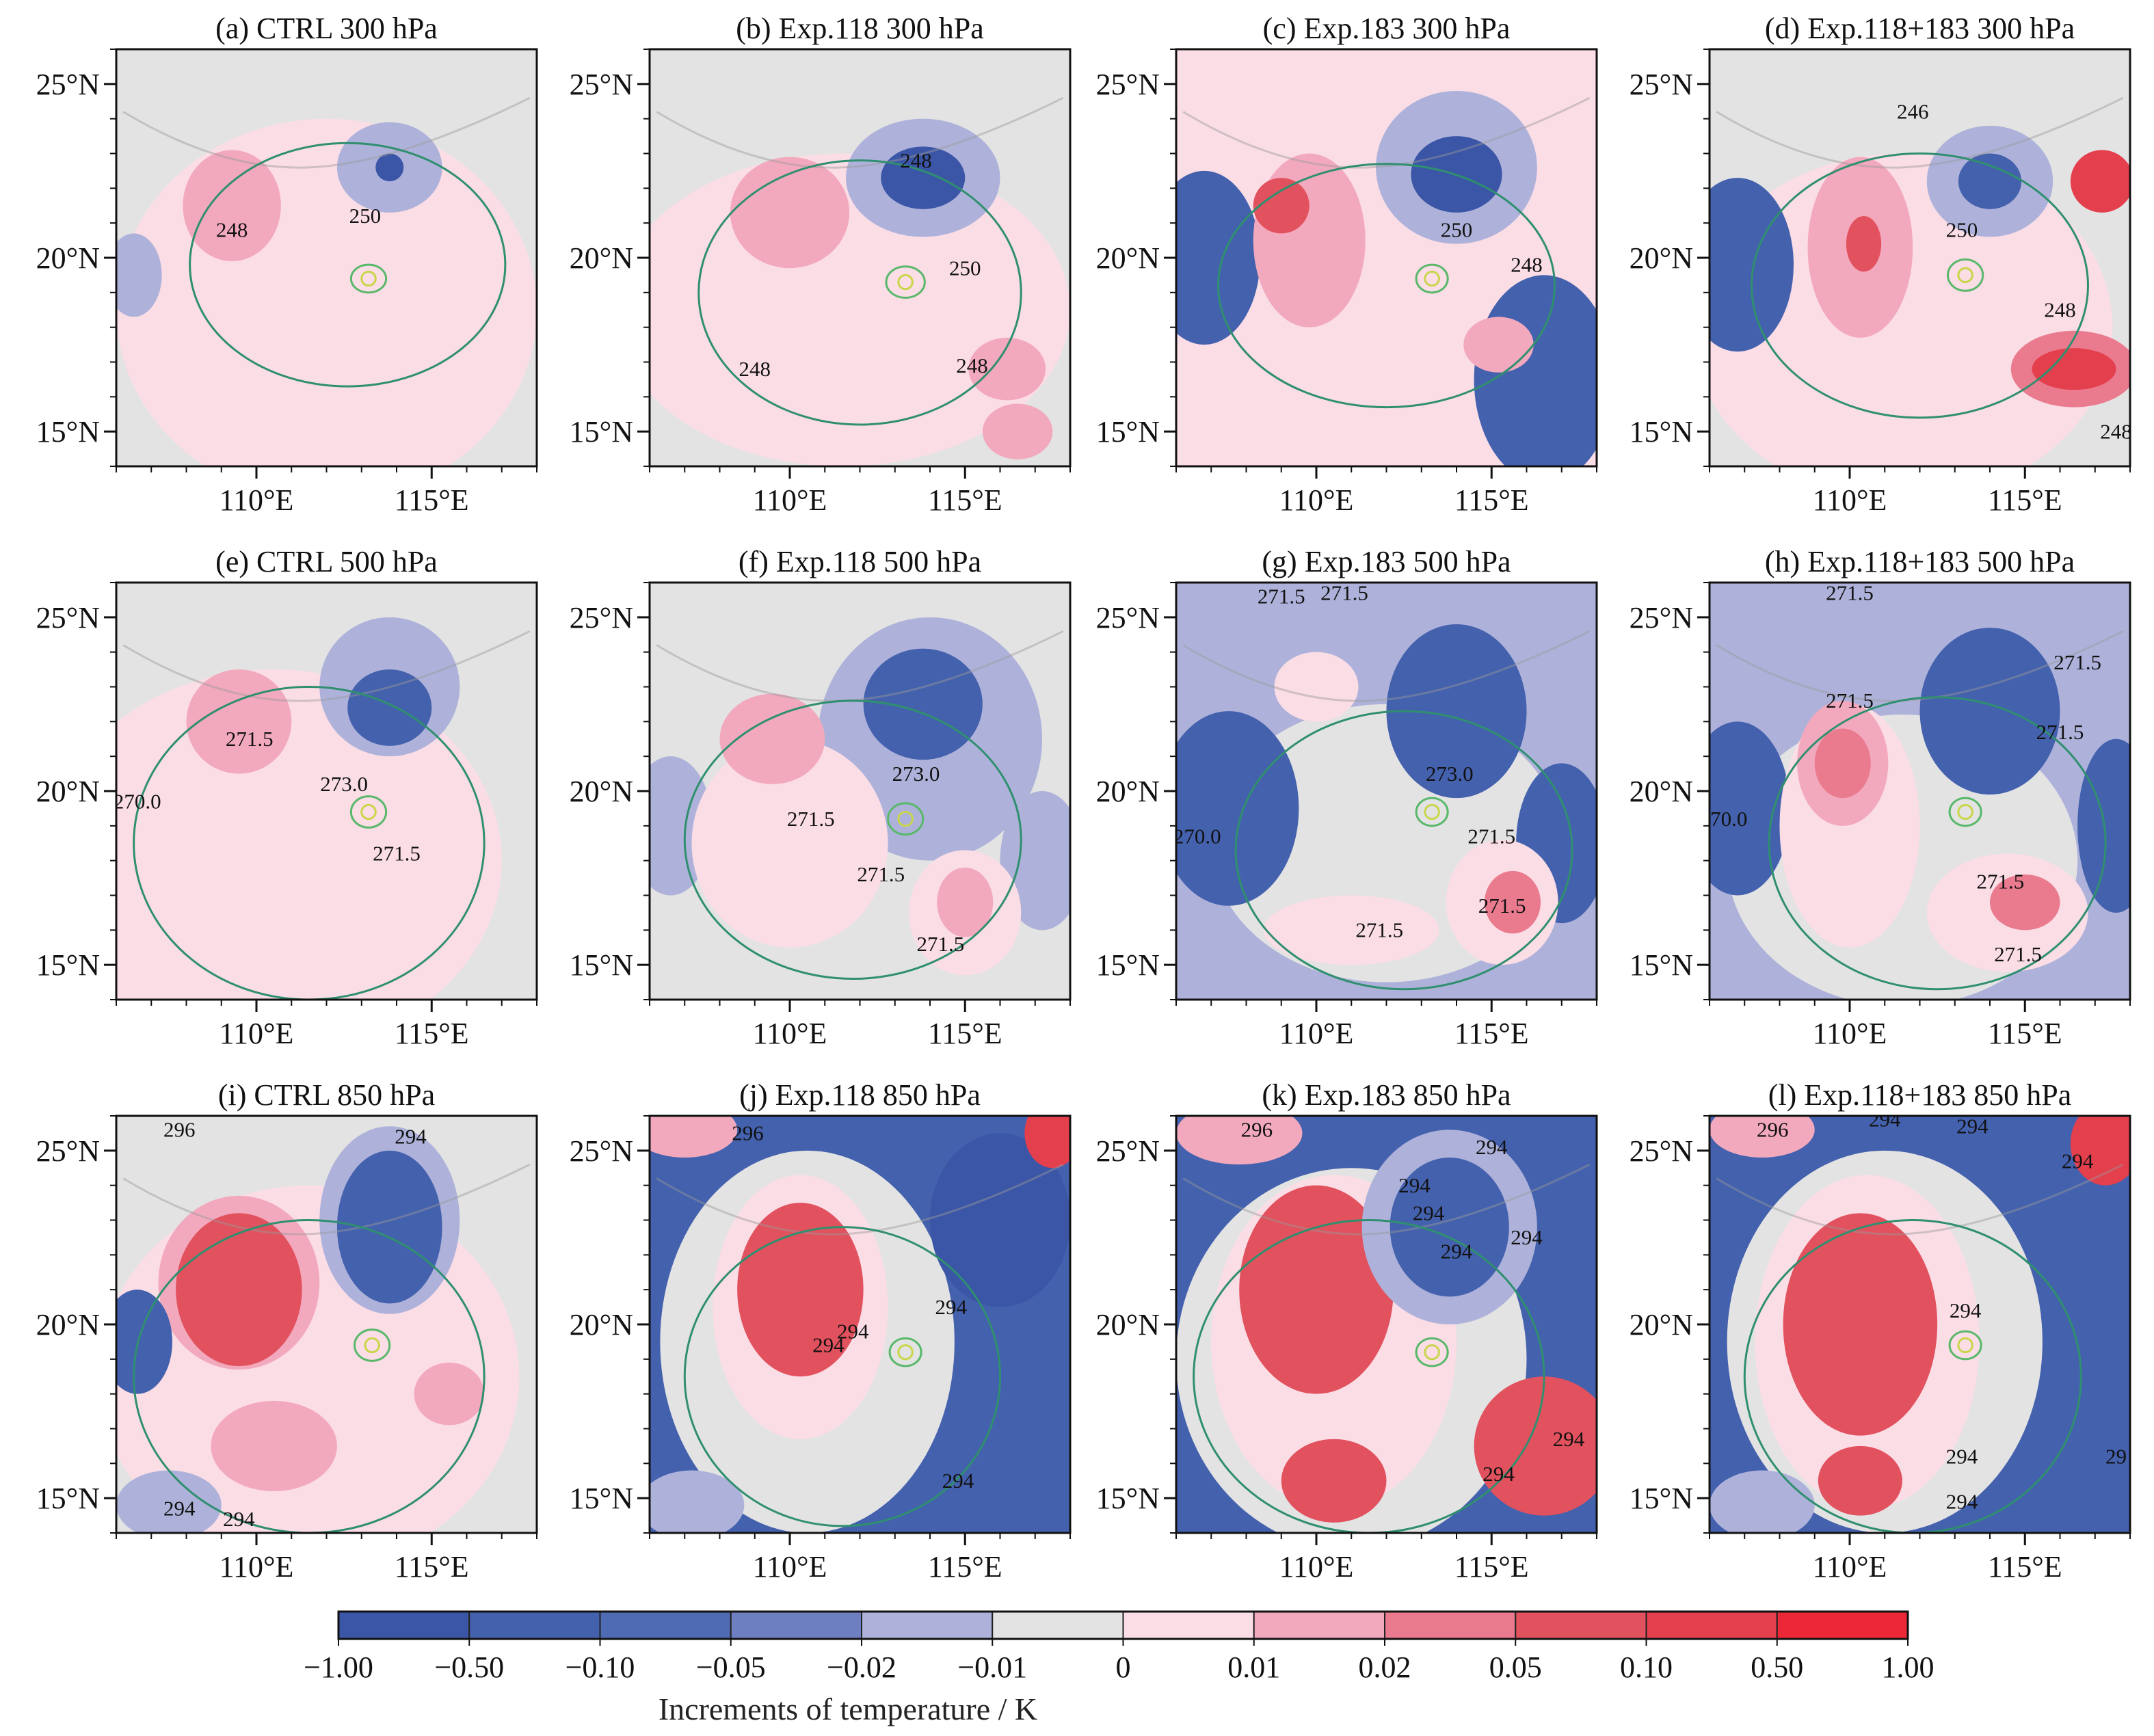  I want to click on panel-title: (h) Exp.118+183 500 hPa, so click(1920, 561).